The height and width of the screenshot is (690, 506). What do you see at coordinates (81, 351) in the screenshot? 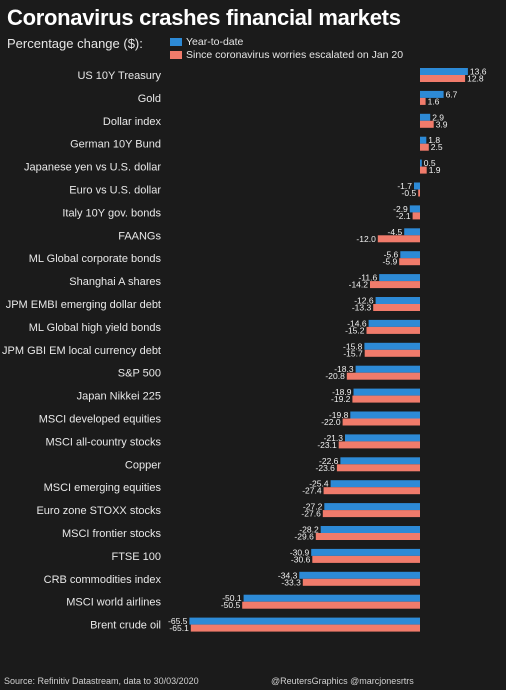
I see `category-label: JPM GBI EM local currency debt` at bounding box center [81, 351].